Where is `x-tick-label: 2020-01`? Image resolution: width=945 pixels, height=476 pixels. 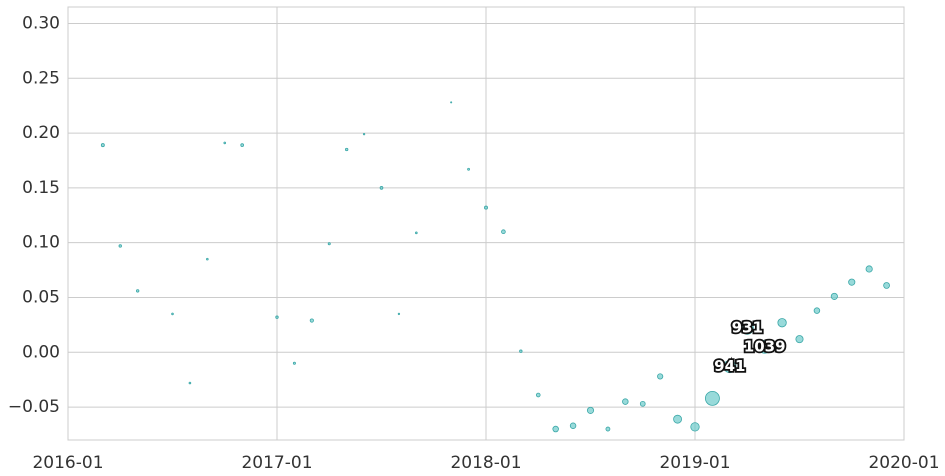
x-tick-label: 2020-01 is located at coordinates (903, 463).